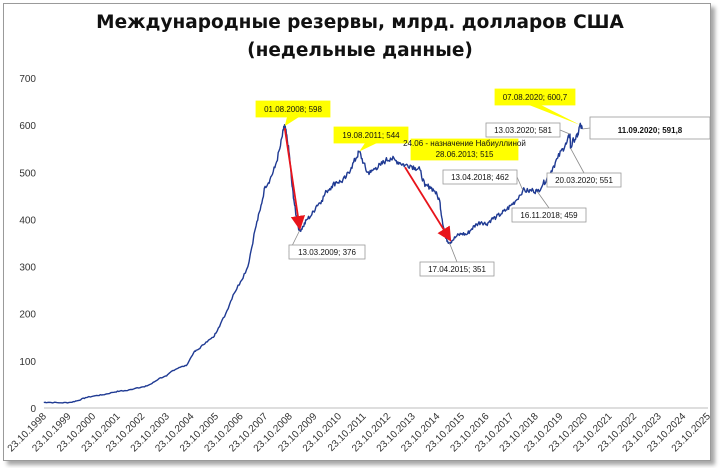 Image resolution: width=720 pixels, height=468 pixels. I want to click on annotation-label: 01.08.2008; 598, so click(293, 109).